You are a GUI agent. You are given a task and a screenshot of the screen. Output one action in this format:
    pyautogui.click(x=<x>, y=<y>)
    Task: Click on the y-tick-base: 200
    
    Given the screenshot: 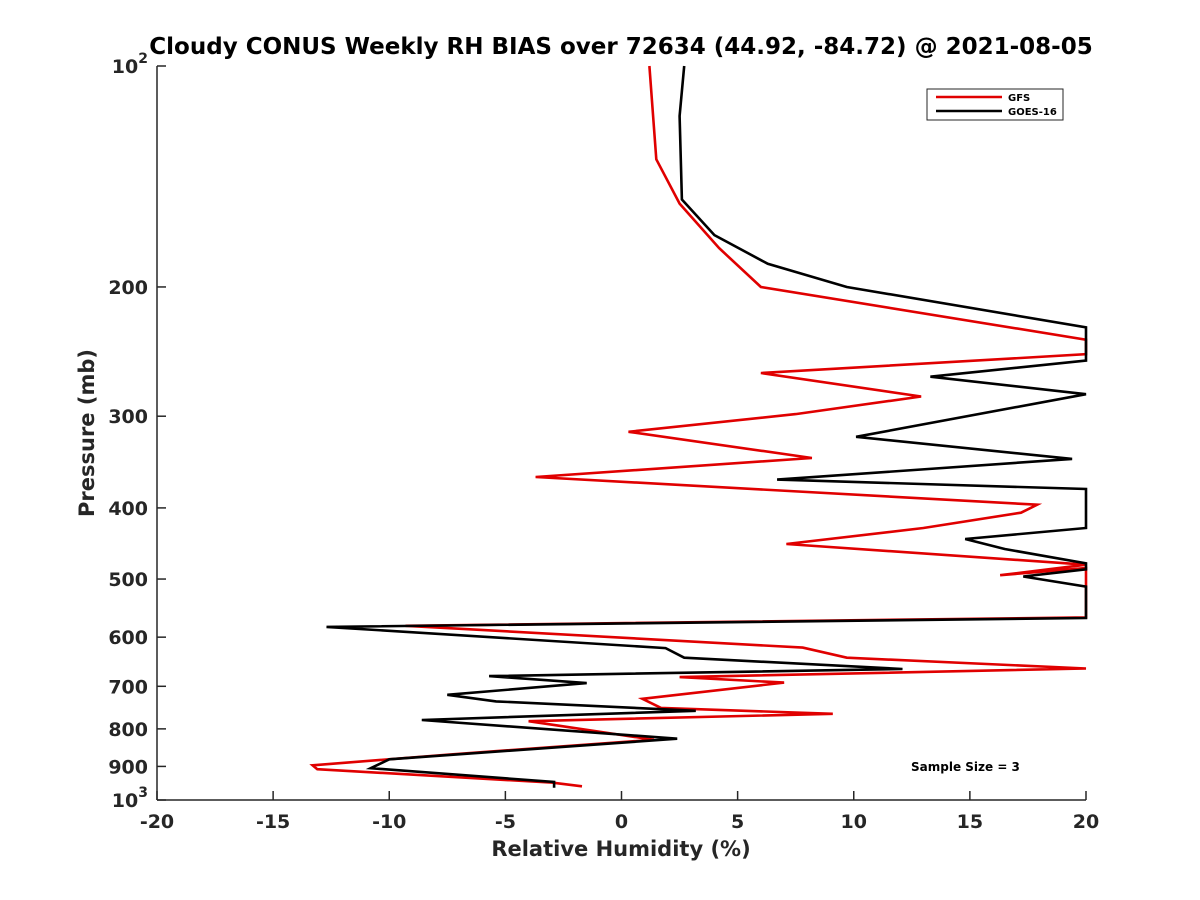 What is the action you would take?
    pyautogui.click(x=128, y=288)
    